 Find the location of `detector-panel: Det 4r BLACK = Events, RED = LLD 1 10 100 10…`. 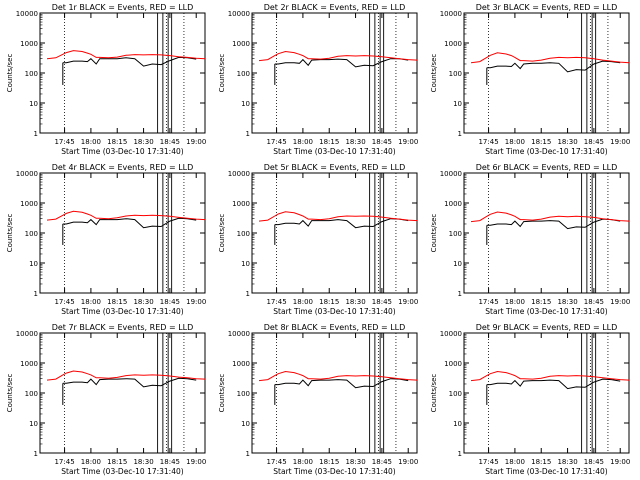

detector-panel: Det 4r BLACK = Events, RED = LLD 1 10 100 10… is located at coordinates (106, 239).